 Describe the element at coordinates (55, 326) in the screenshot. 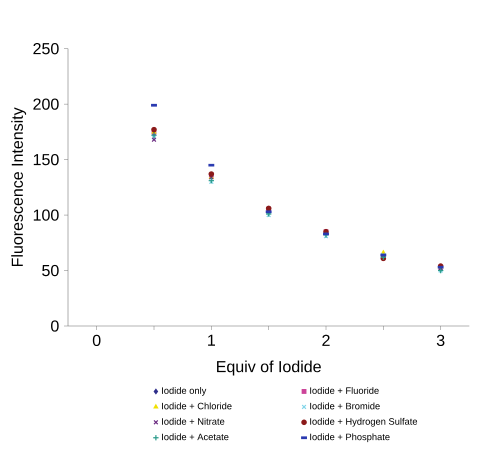

I see `y-tick-label: 0` at that location.